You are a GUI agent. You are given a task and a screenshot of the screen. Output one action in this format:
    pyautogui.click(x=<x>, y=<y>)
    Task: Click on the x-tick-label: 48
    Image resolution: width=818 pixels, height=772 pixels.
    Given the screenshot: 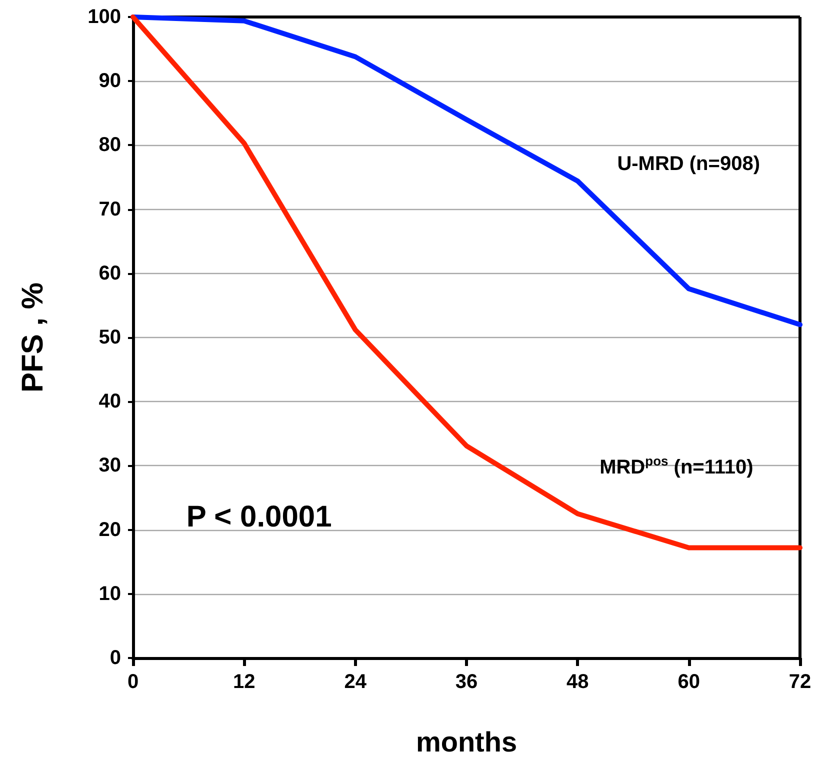 What is the action you would take?
    pyautogui.click(x=577, y=682)
    